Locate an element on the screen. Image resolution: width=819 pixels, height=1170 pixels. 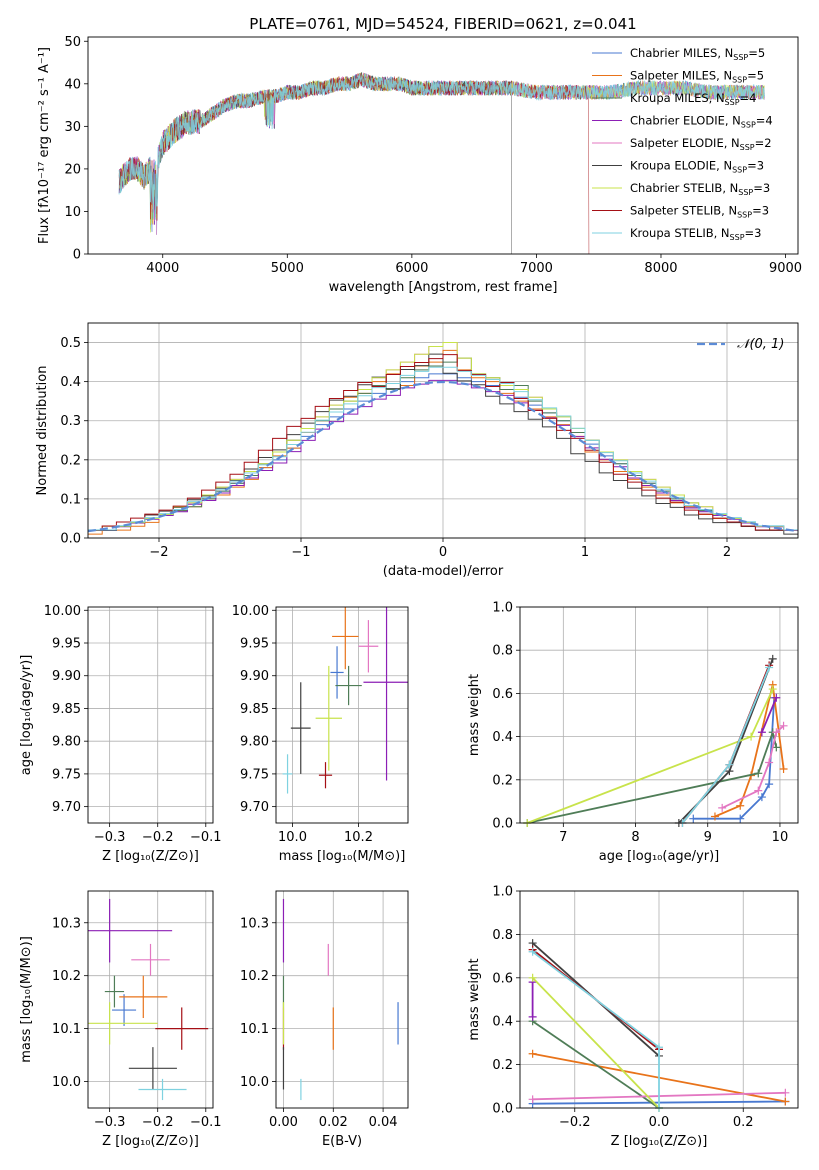
x-tick-label: 6000 is located at coordinates (411, 268).